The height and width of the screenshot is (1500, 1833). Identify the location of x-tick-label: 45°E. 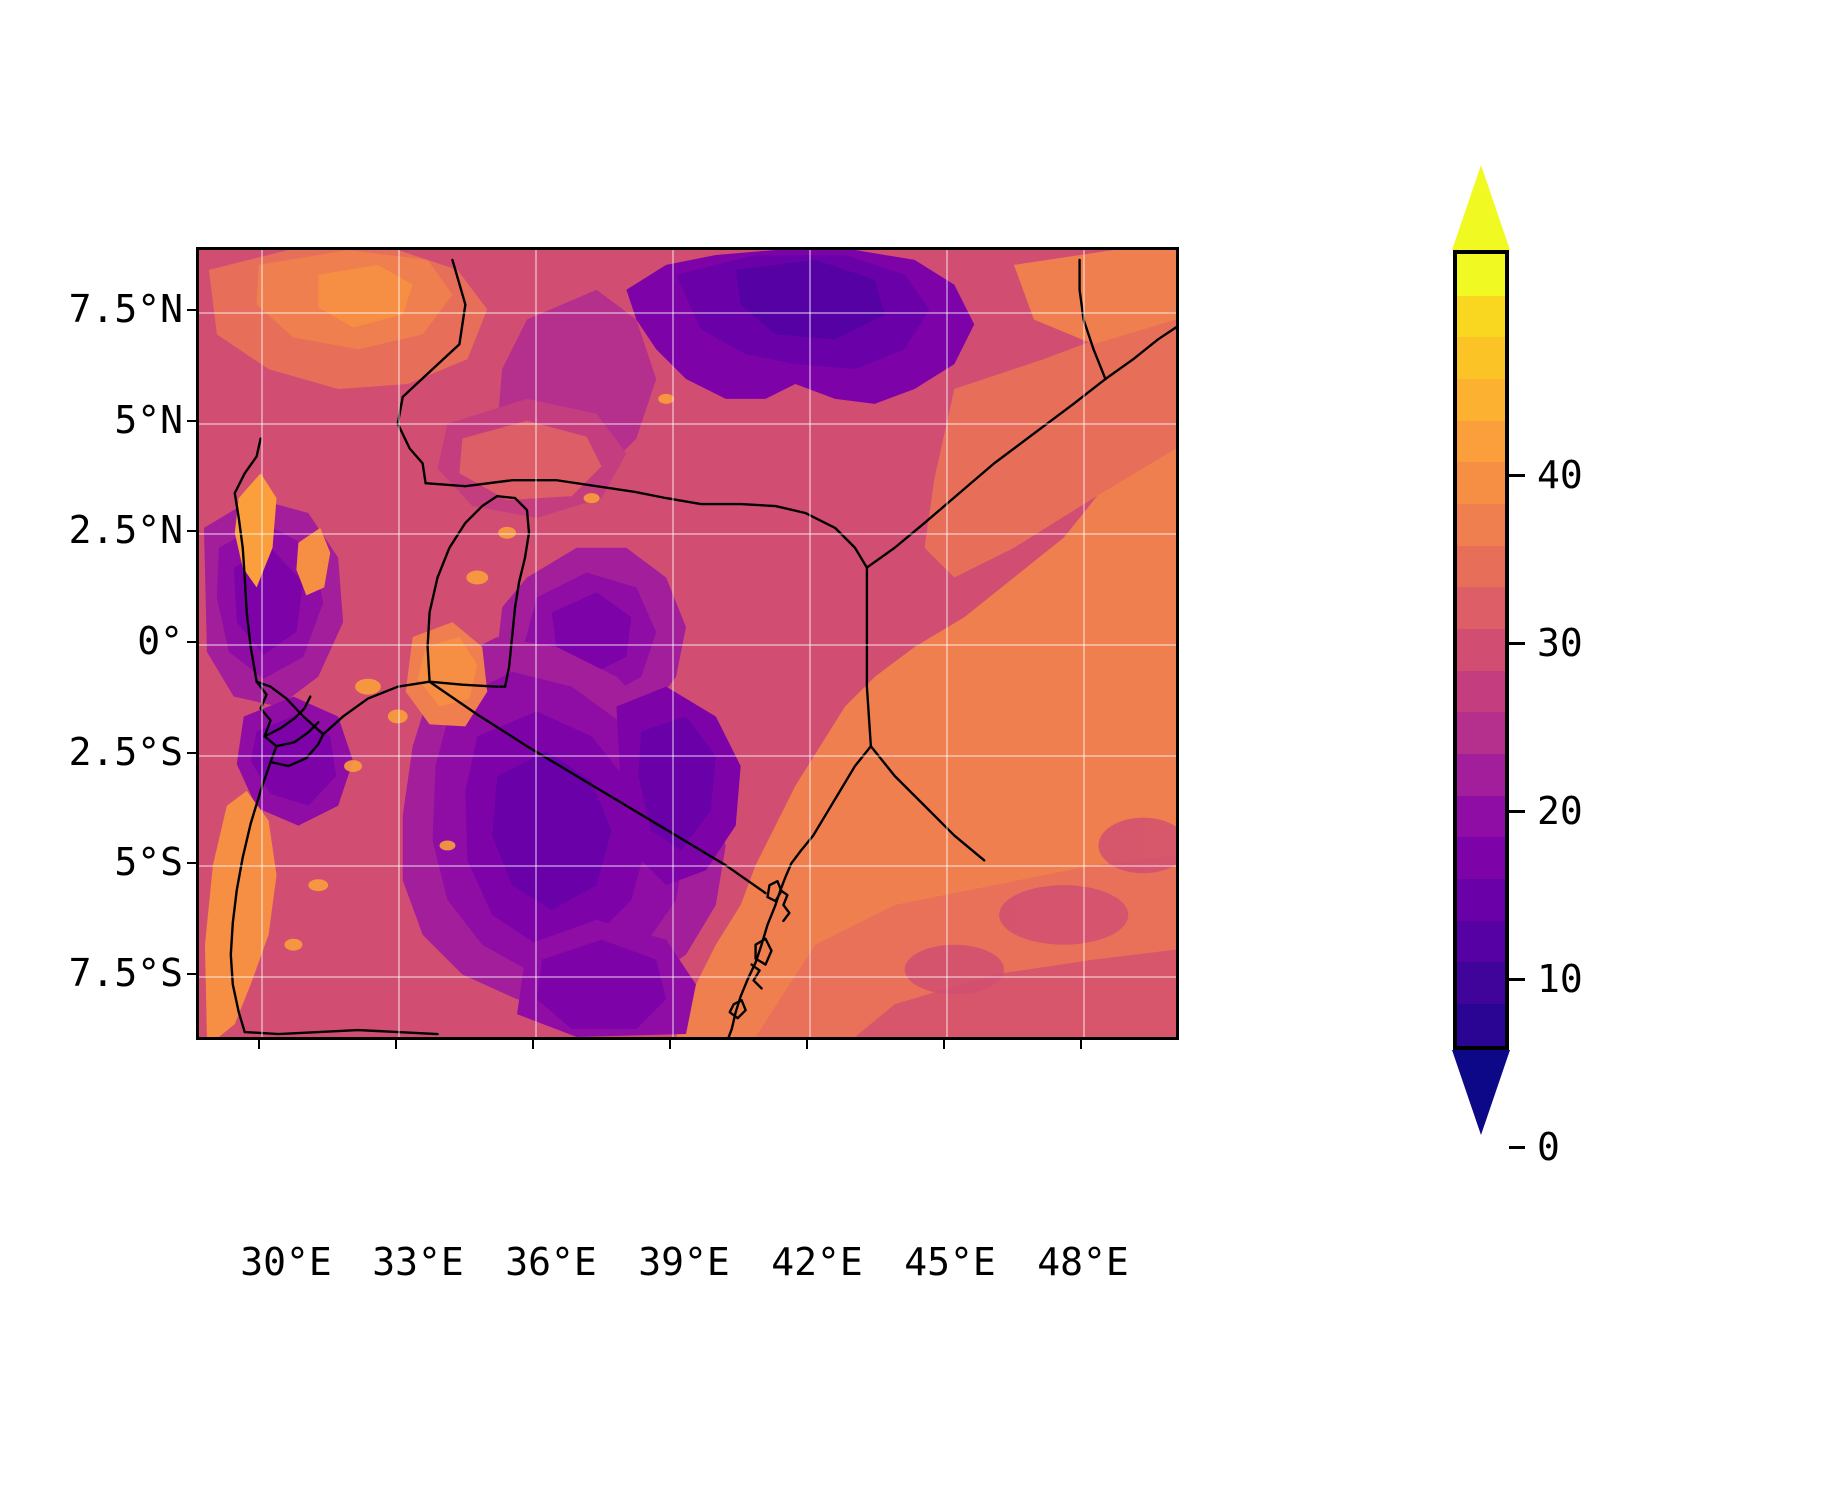
(950, 1262).